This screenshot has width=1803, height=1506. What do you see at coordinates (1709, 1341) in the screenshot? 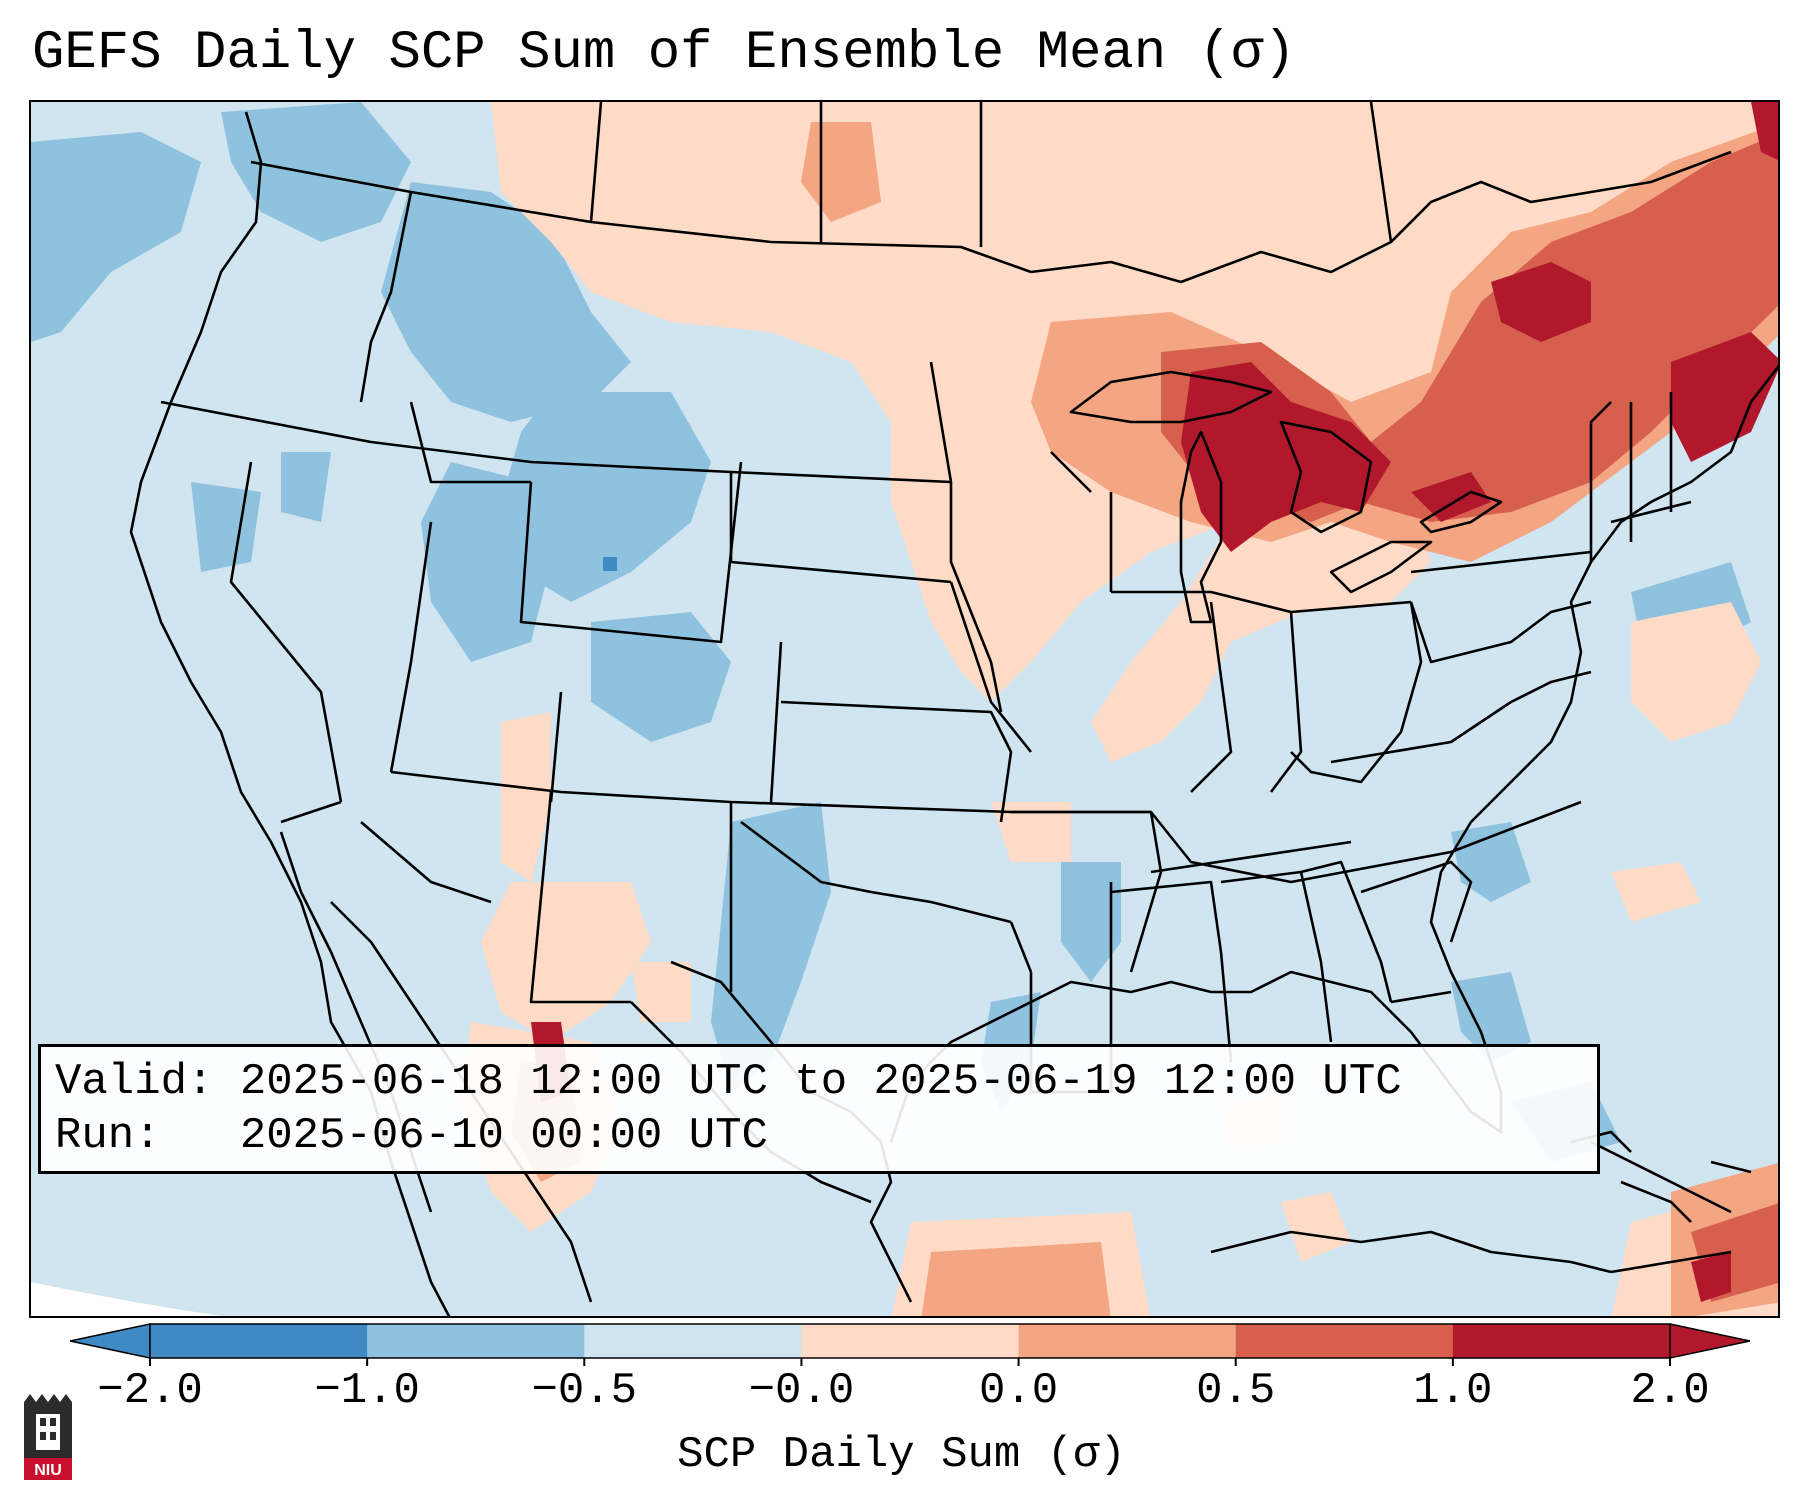
I see `colorbar-extend-high` at bounding box center [1709, 1341].